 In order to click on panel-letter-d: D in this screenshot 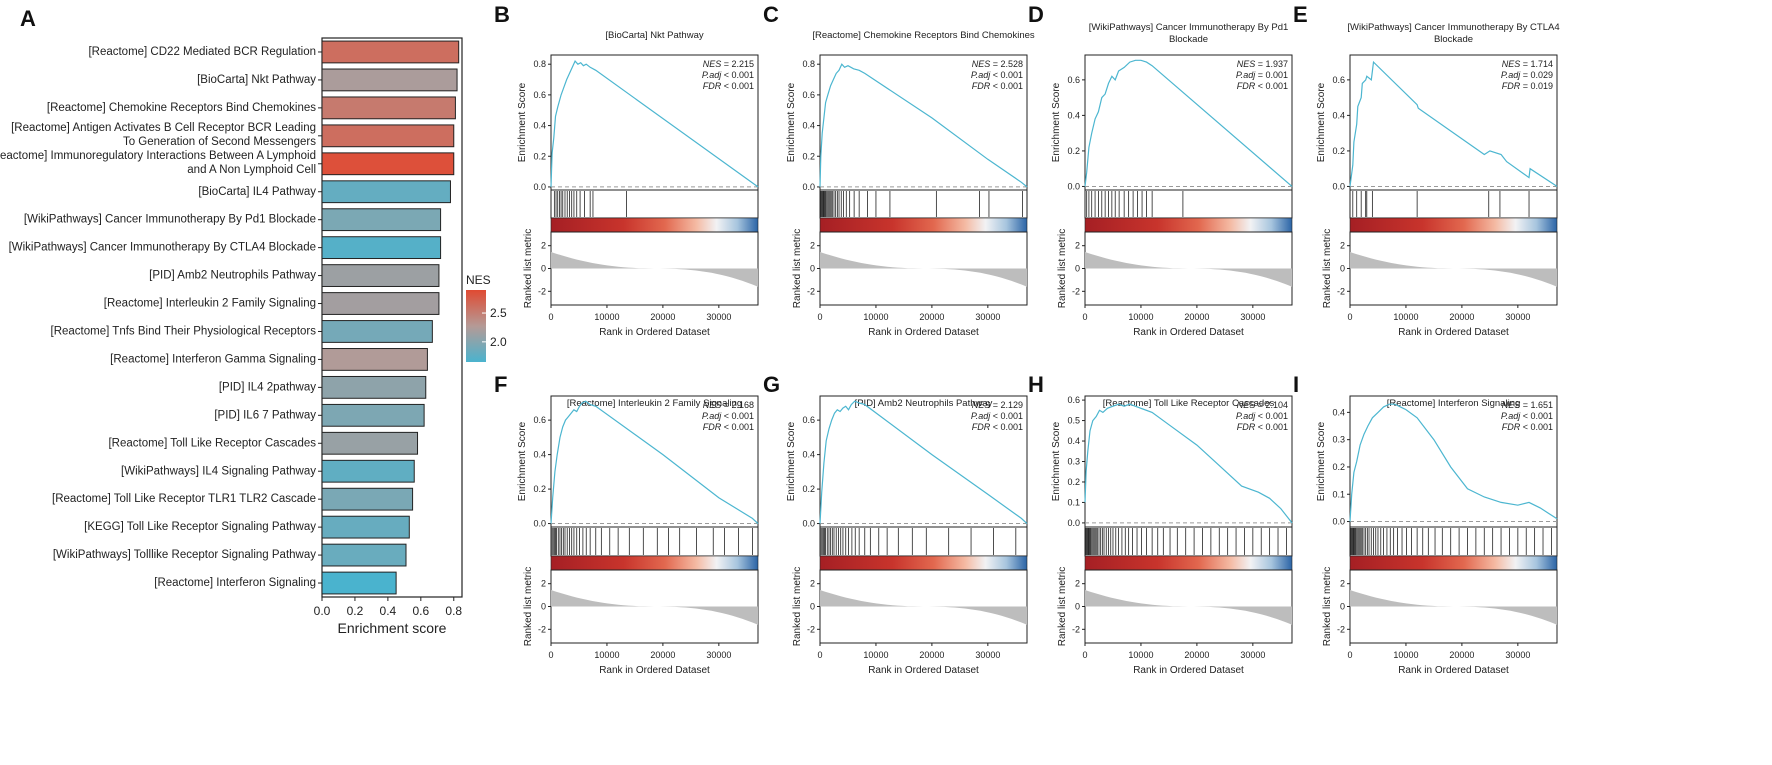, I will do `click(1036, 14)`.